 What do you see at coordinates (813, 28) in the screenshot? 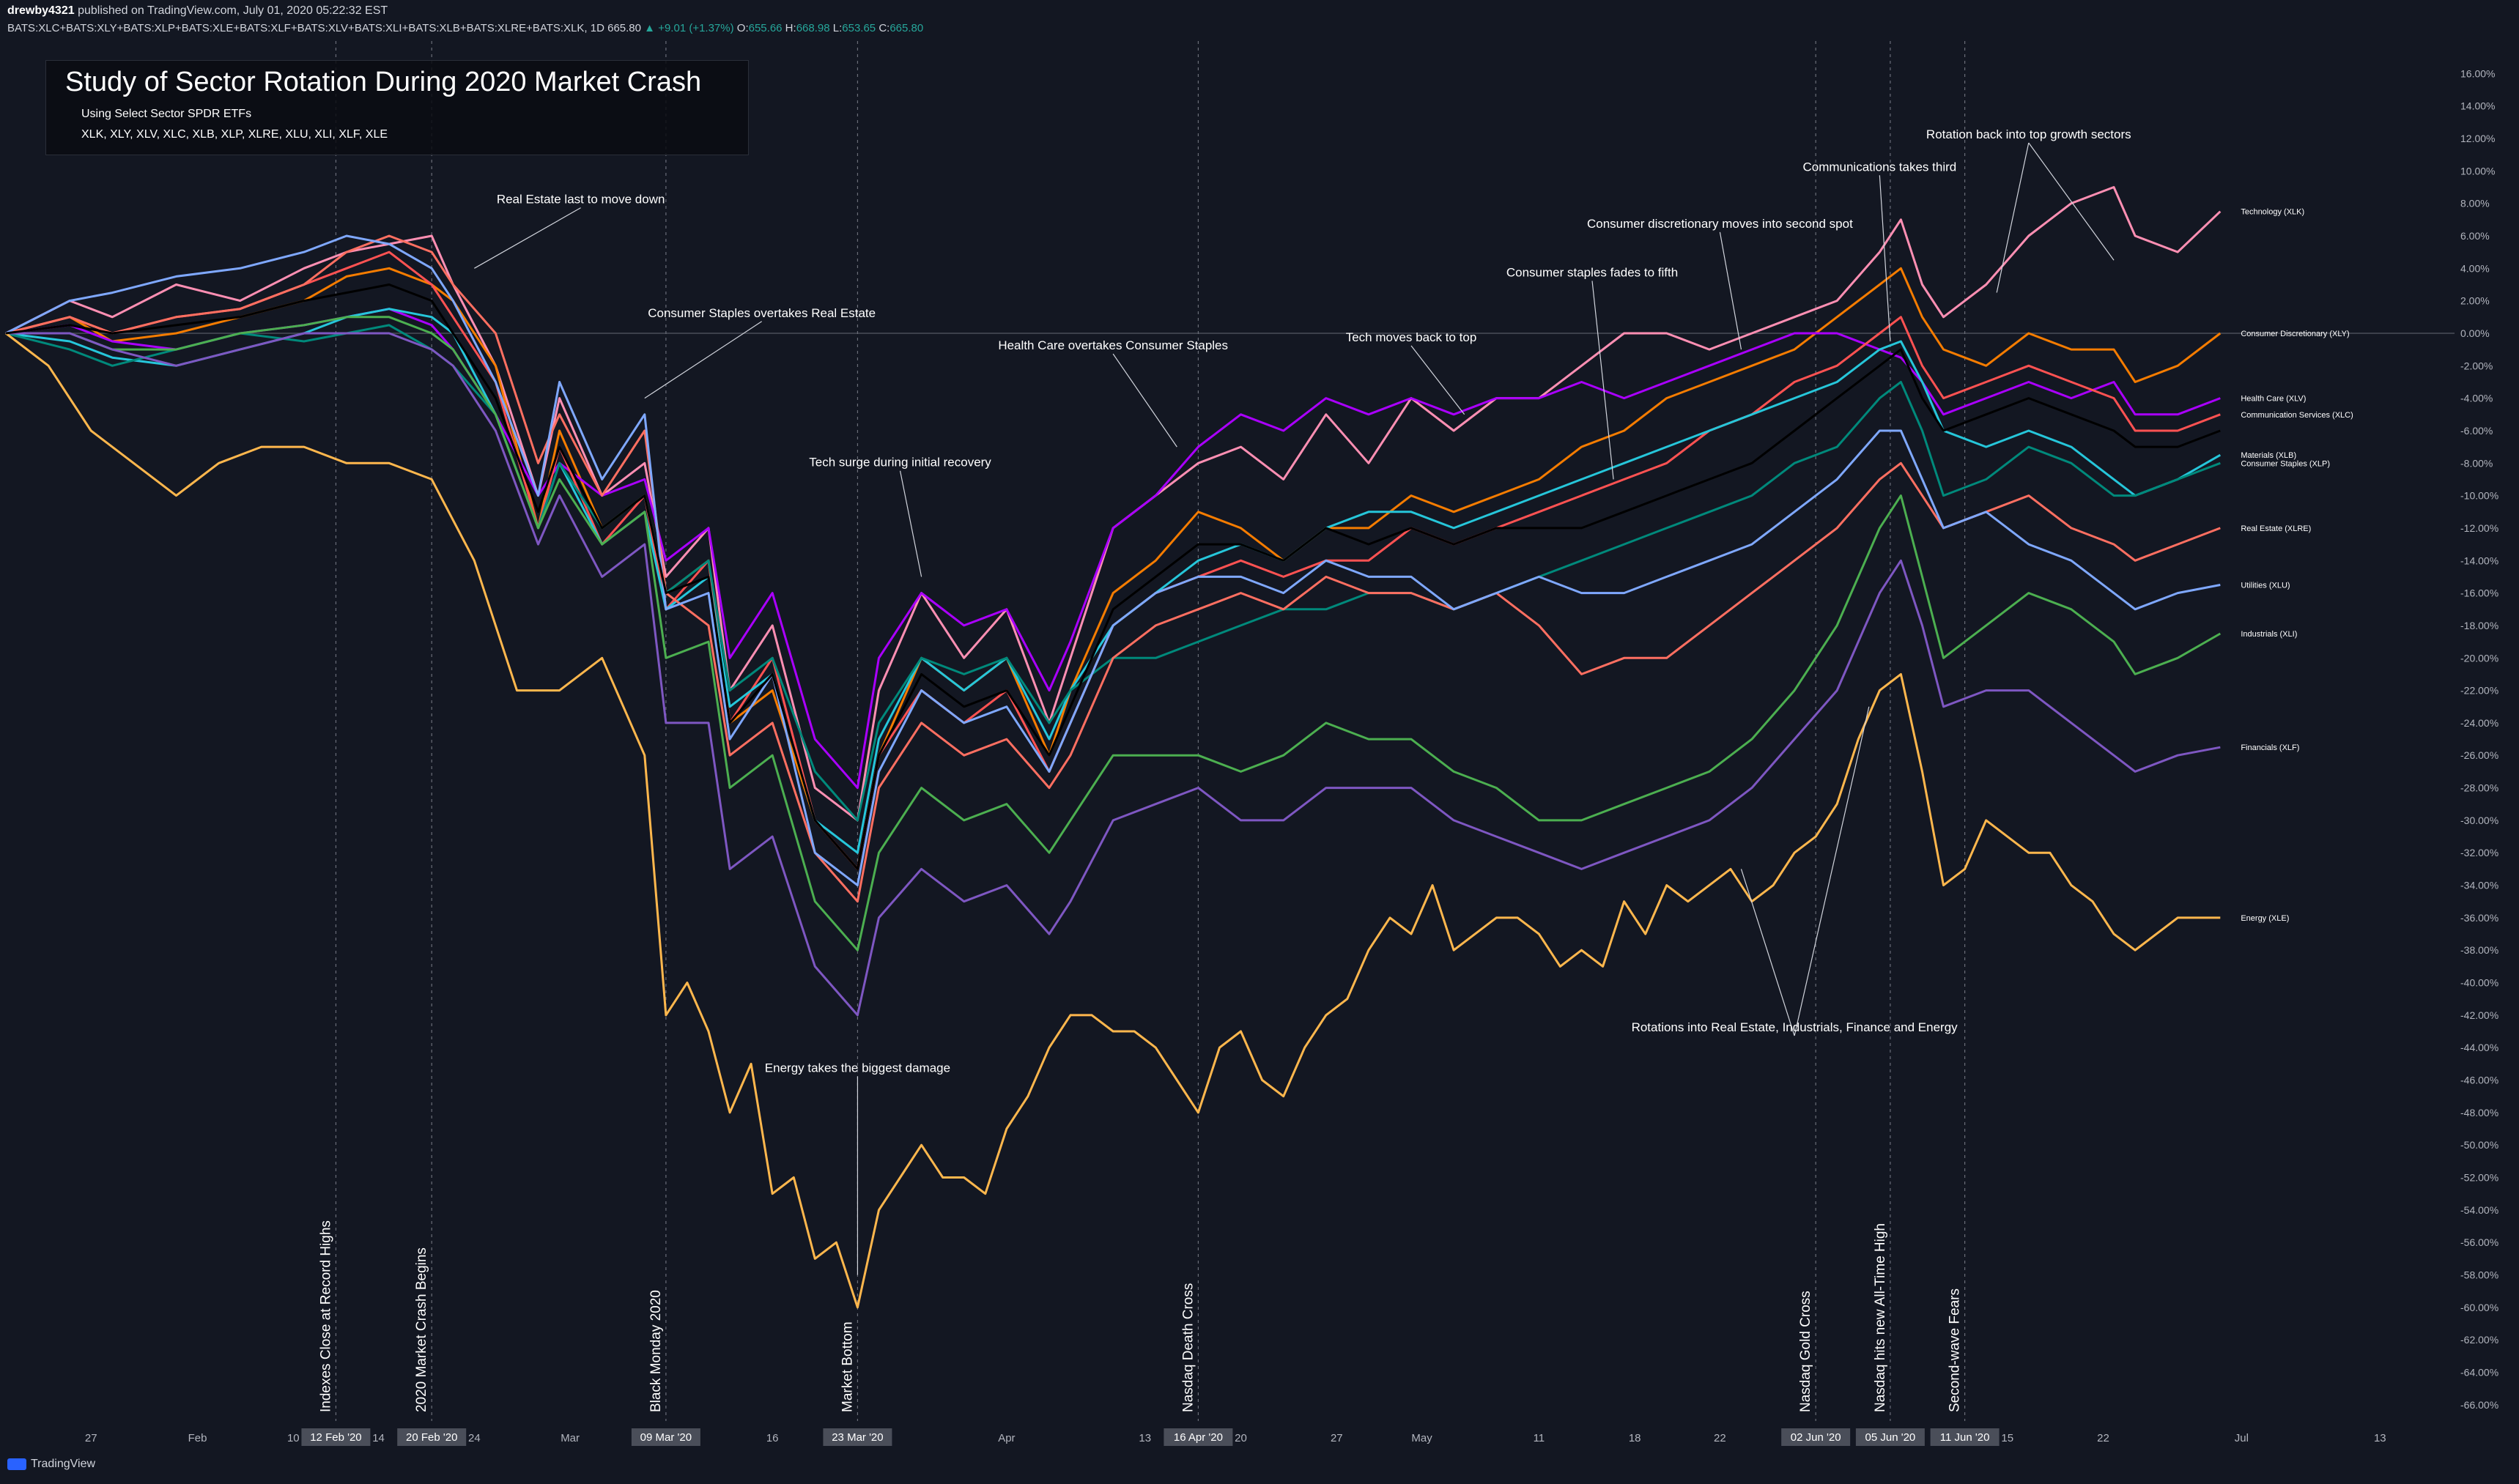
I see `high-value: 668.98` at bounding box center [813, 28].